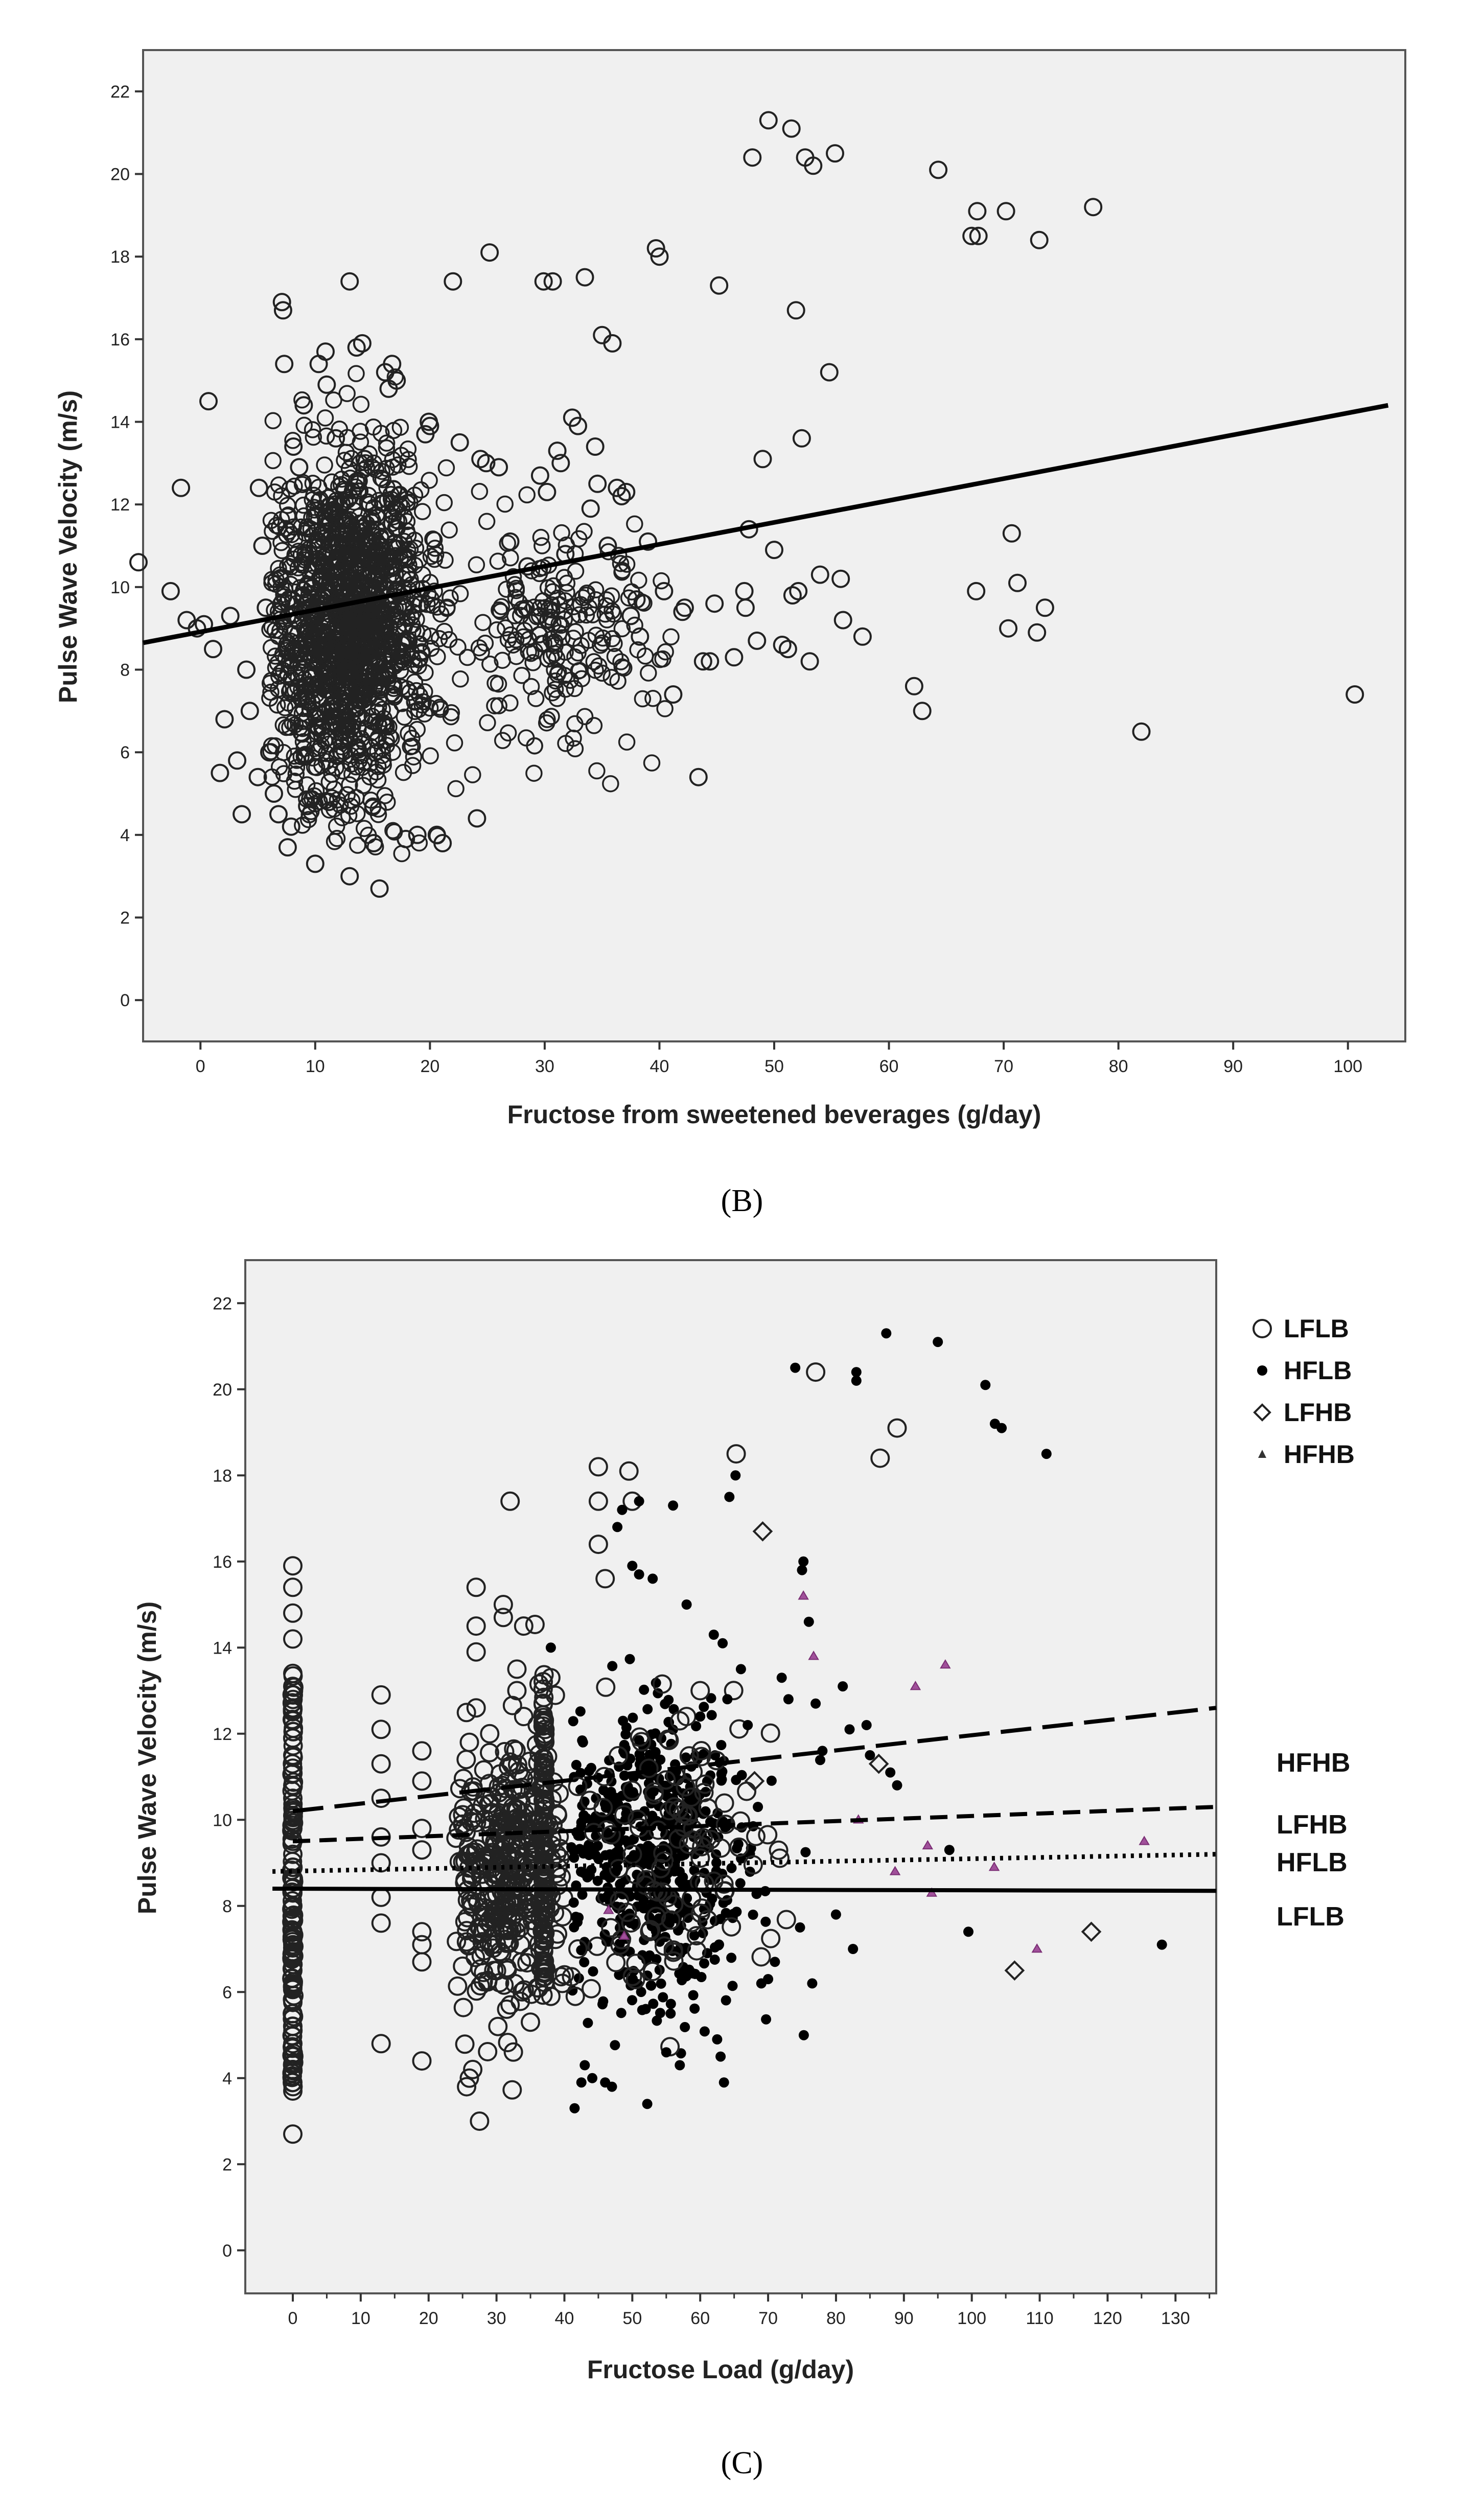  What do you see at coordinates (1347, 1066) in the screenshot?
I see `panel-b-x-tick-label: 100` at bounding box center [1347, 1066].